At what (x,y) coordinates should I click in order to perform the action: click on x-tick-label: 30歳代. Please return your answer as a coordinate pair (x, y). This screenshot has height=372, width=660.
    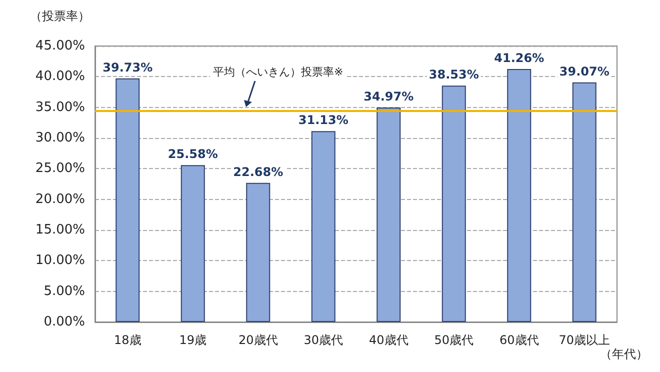
    Looking at the image, I should click on (324, 340).